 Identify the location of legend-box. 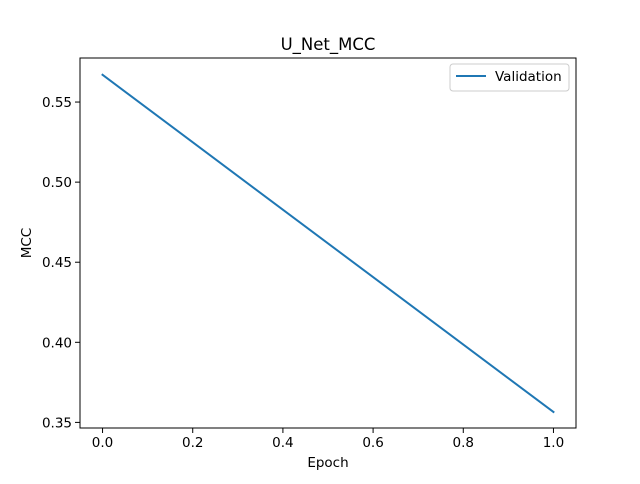
(509, 77).